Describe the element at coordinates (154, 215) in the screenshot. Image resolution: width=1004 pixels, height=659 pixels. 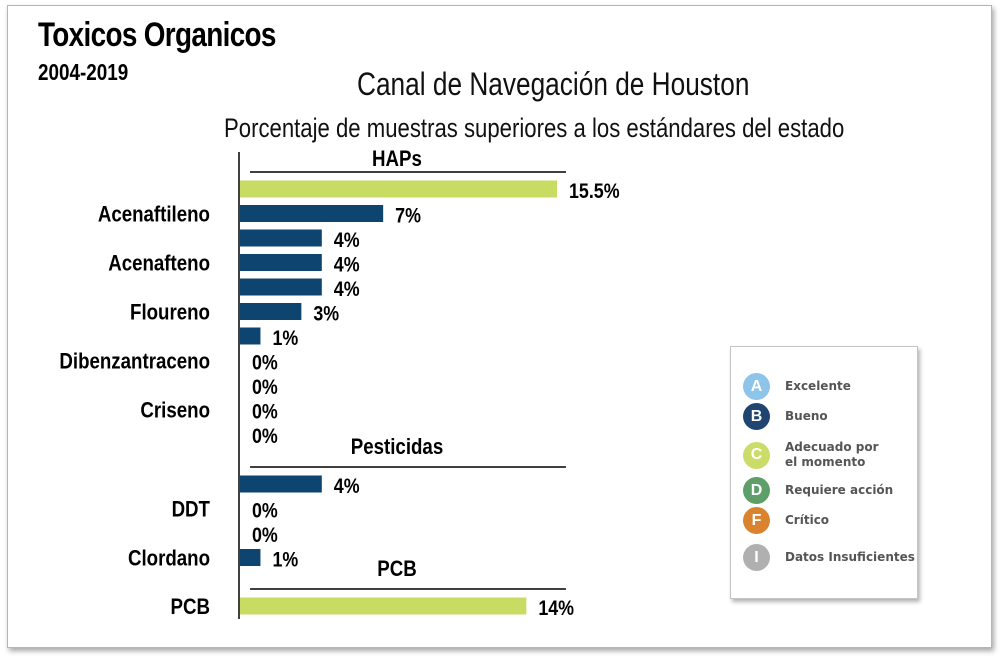
I see `category-label: Acenaftileno` at that location.